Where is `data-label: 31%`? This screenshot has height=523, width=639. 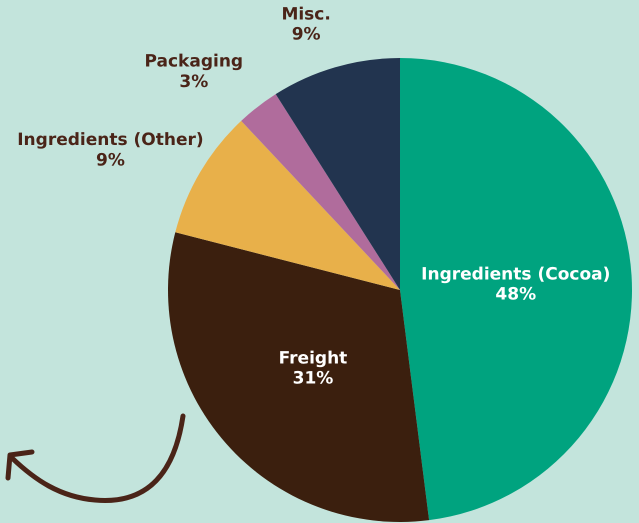 data-label: 31% is located at coordinates (313, 378).